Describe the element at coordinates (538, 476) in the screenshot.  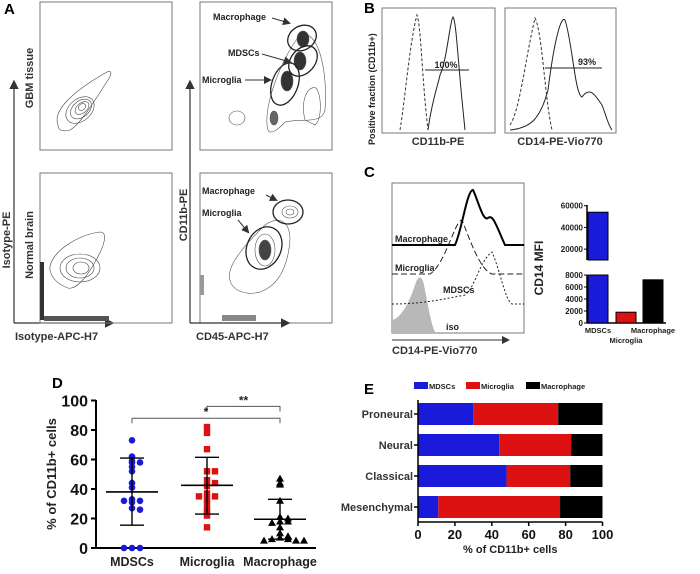
I see `bar-segment-classical-microglia` at that location.